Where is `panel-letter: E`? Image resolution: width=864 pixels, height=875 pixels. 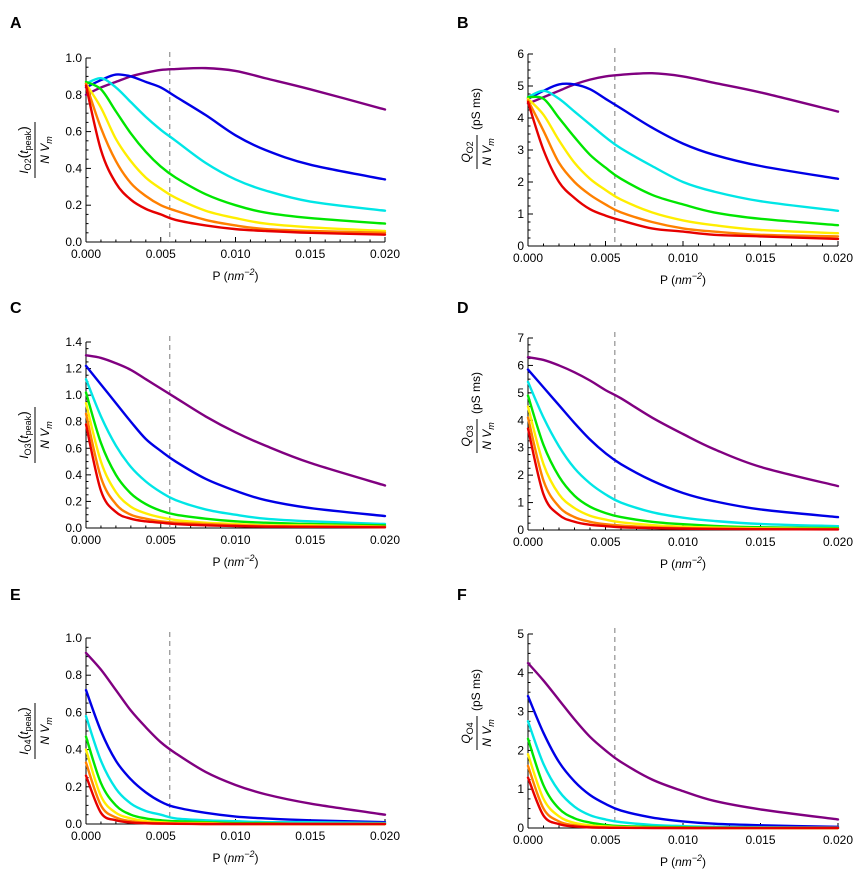 panel-letter: E is located at coordinates (15, 595).